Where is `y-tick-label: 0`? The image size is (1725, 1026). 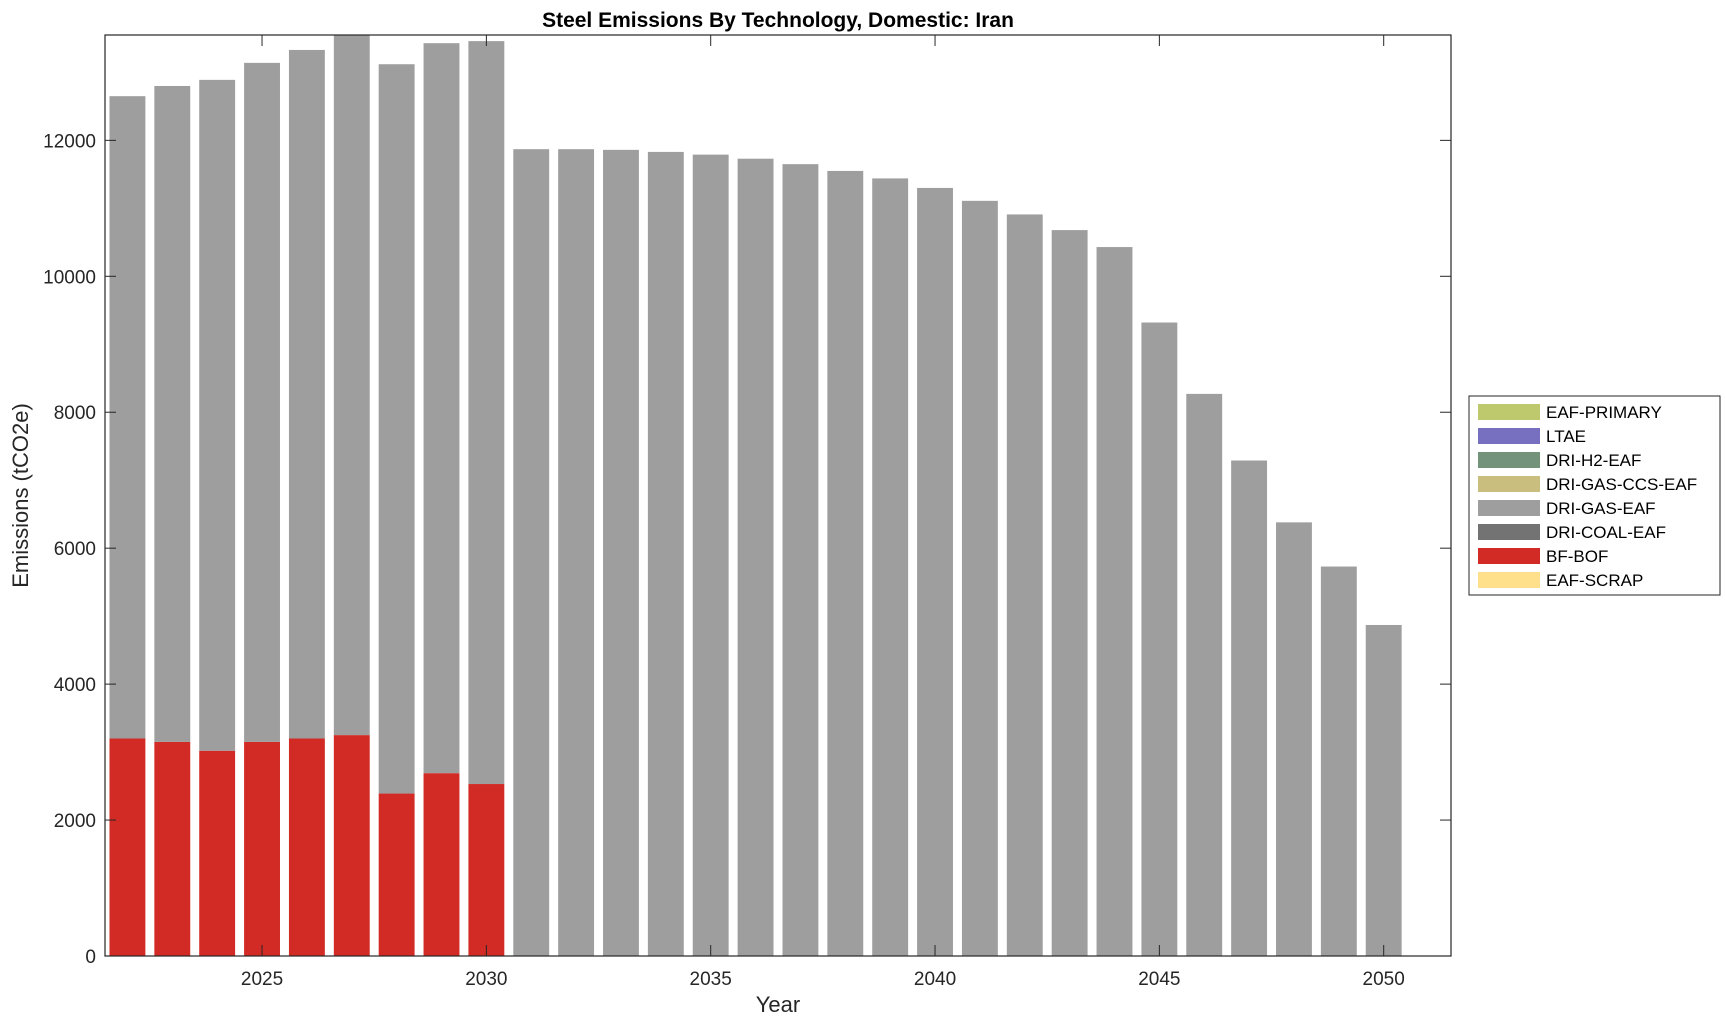
y-tick-label: 0 is located at coordinates (90, 957).